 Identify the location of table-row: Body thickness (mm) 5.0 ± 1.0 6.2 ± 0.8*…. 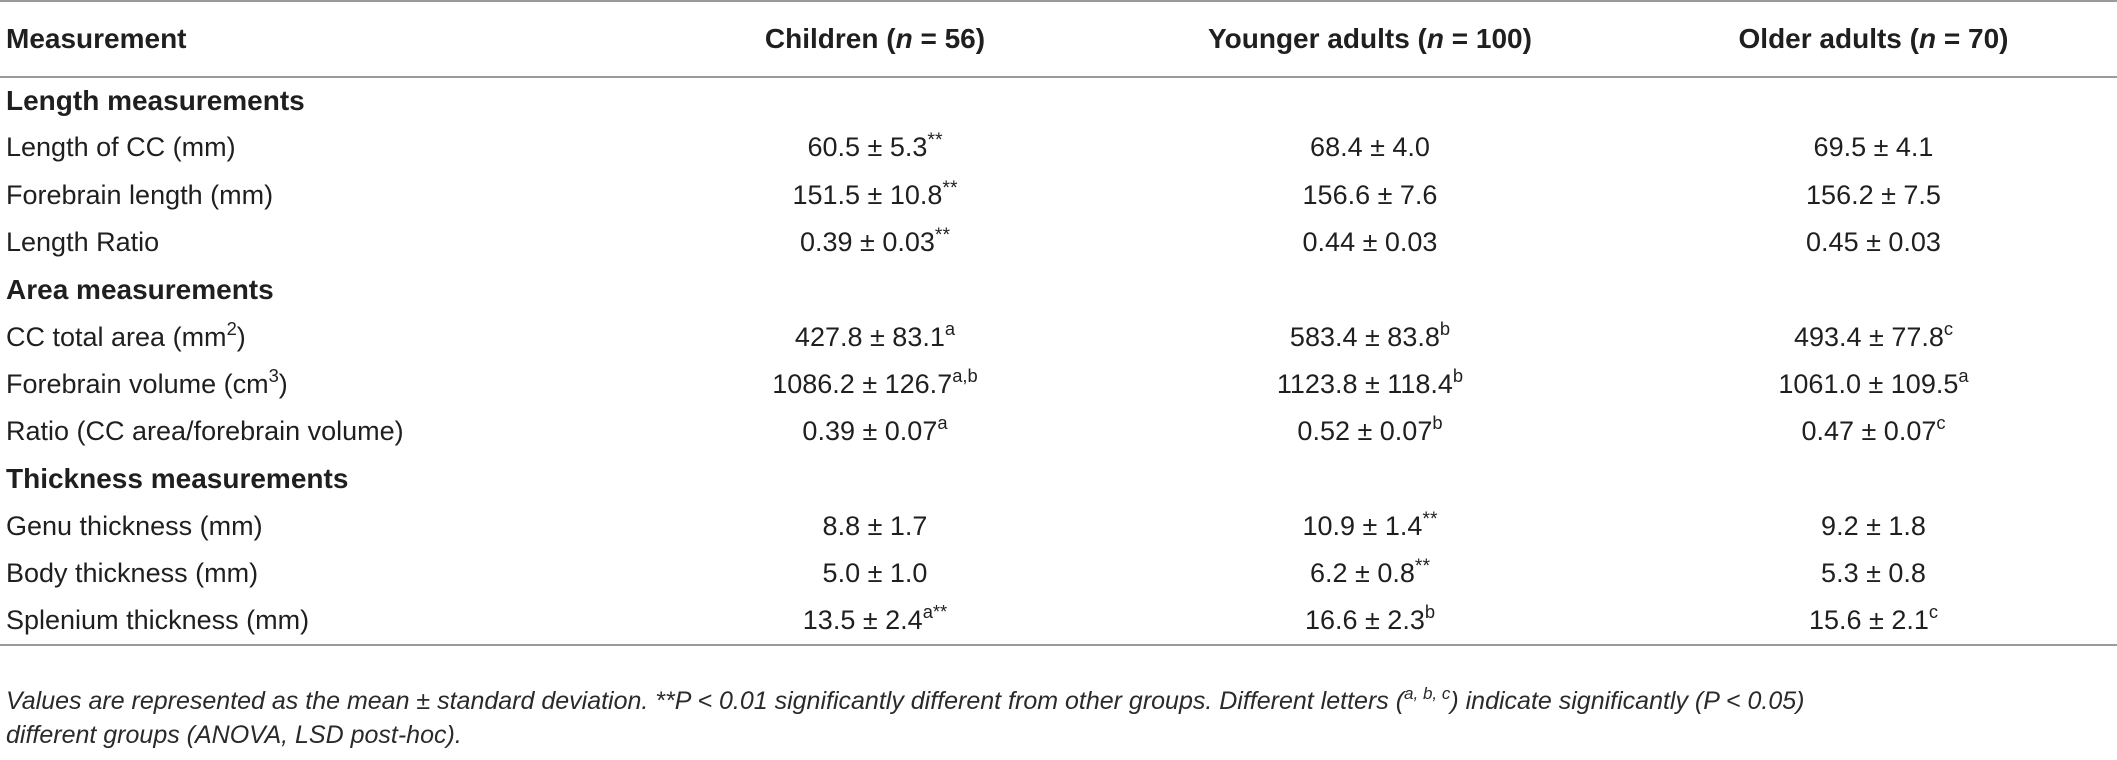
(1058, 573).